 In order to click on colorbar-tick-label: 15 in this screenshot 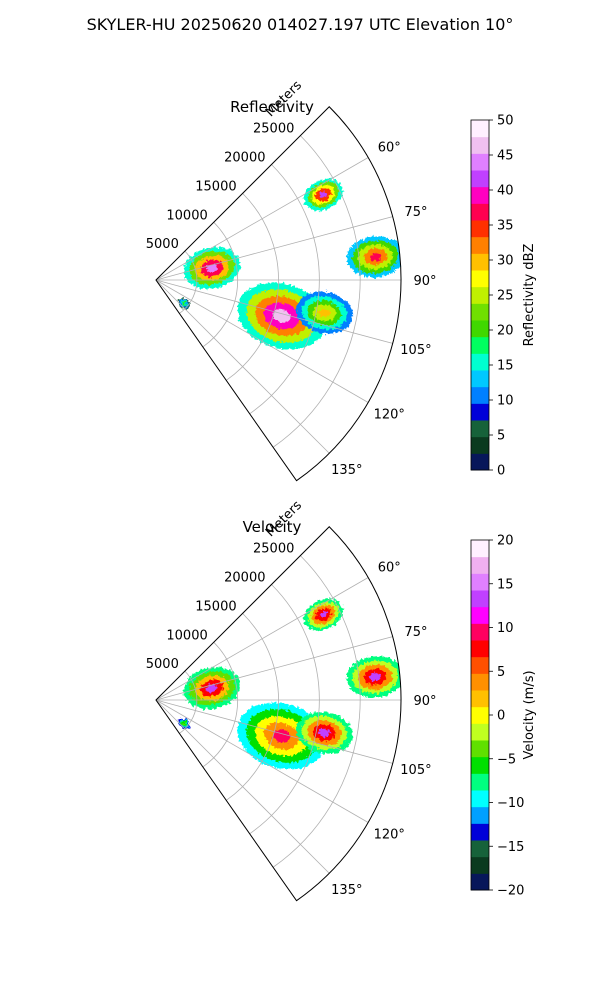, I will do `click(505, 366)`.